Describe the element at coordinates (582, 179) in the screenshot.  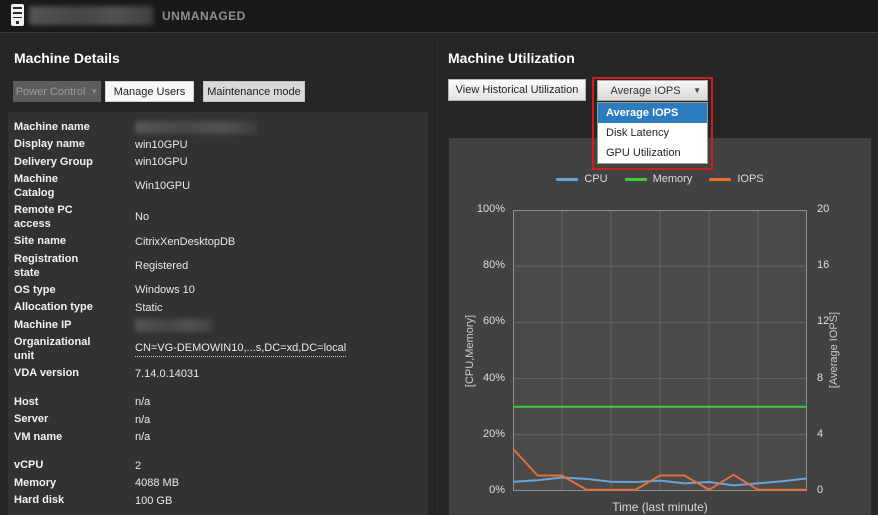
I see `legend-item-cpu: CPU` at that location.